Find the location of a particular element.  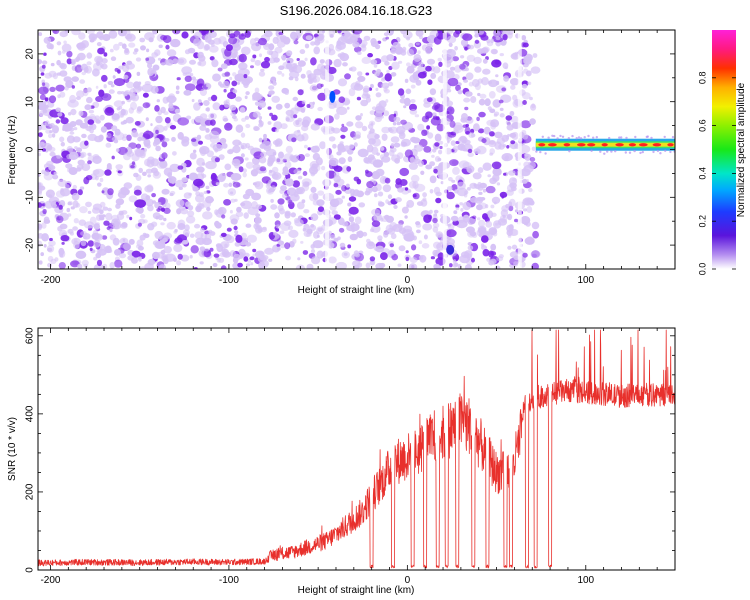

y-tick-label: -20 is located at coordinates (30, 244).